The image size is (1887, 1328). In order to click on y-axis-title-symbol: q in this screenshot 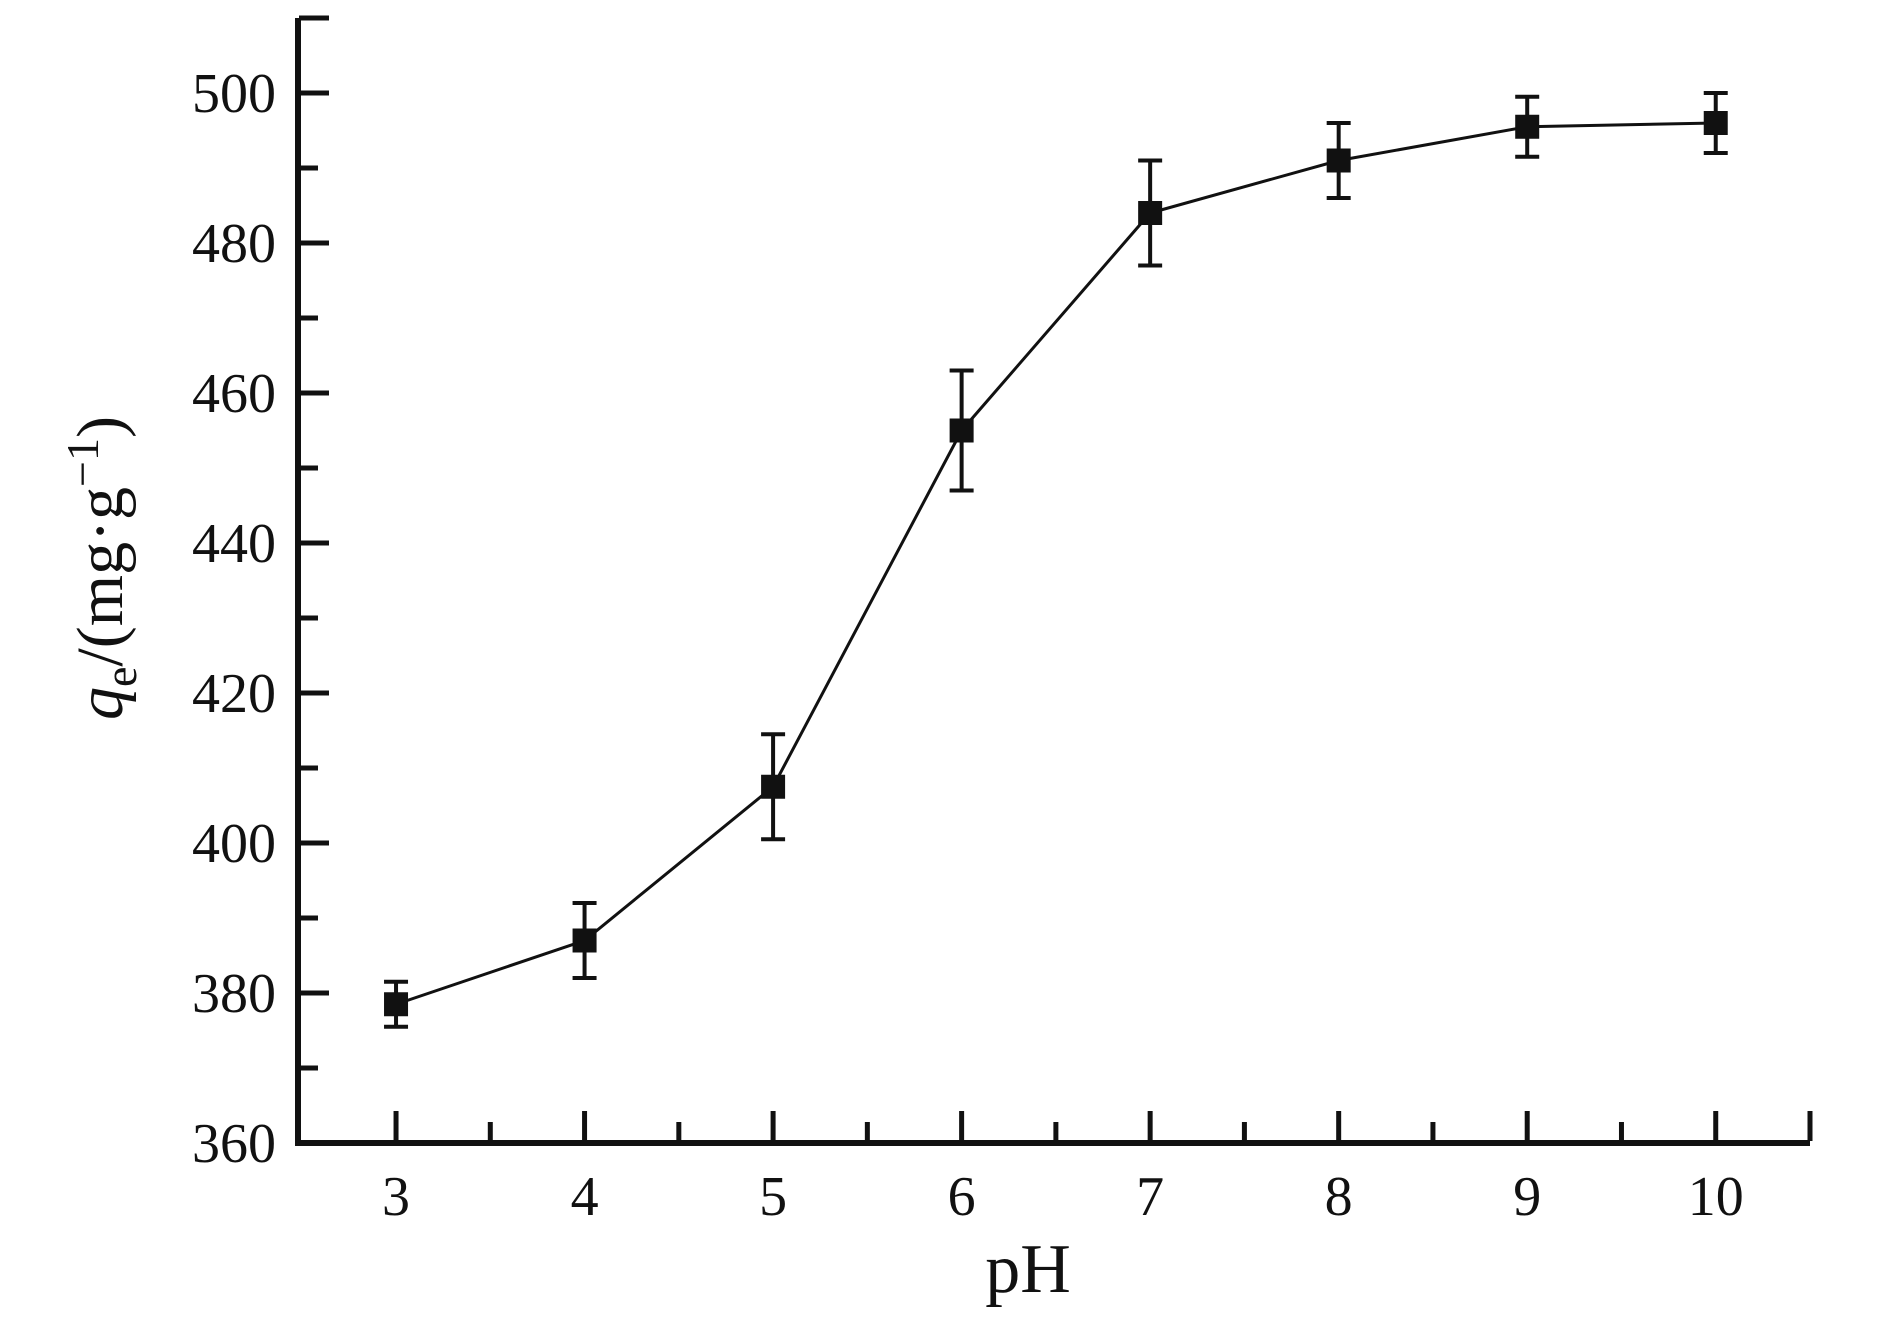, I will do `click(100, 703)`.